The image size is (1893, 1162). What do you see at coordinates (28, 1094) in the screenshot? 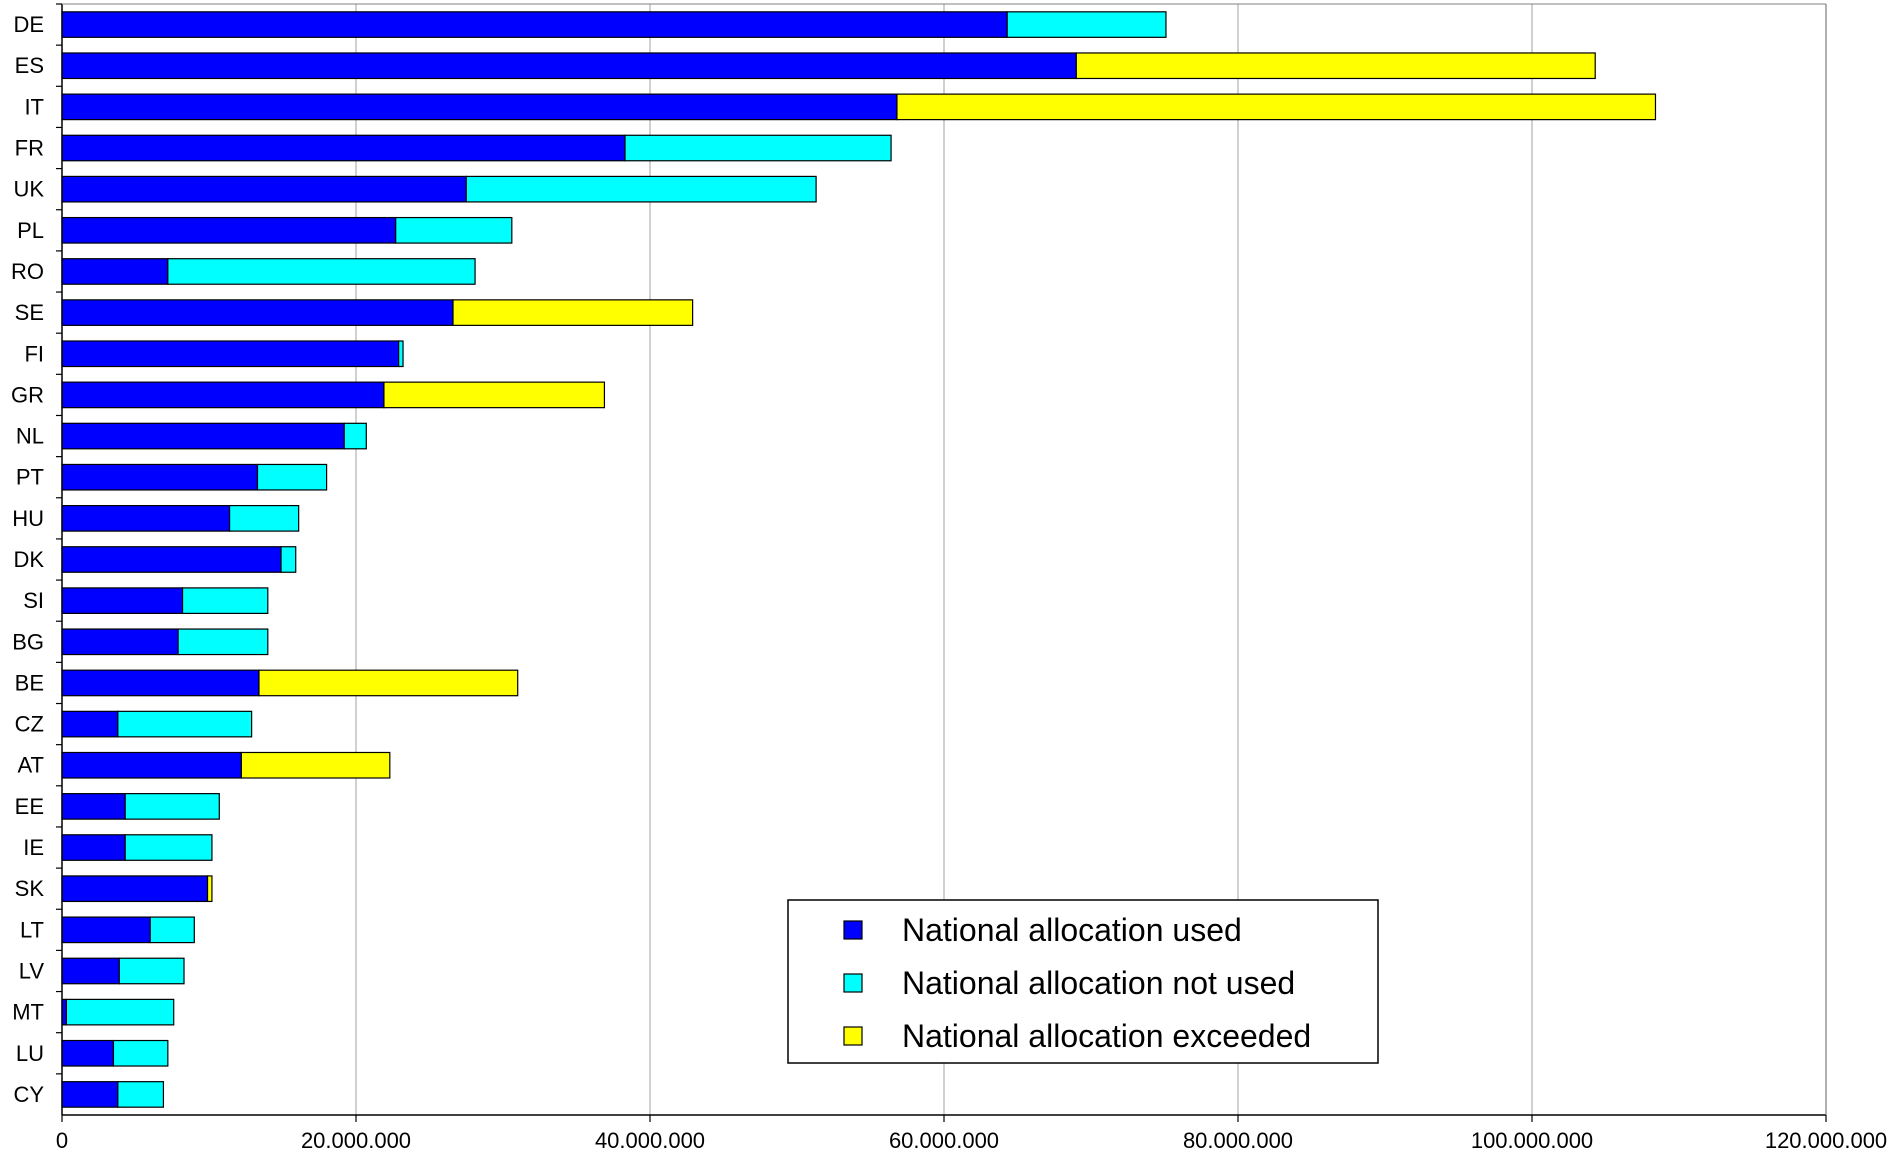
I see `y-tick-label-cy: CY` at bounding box center [28, 1094].